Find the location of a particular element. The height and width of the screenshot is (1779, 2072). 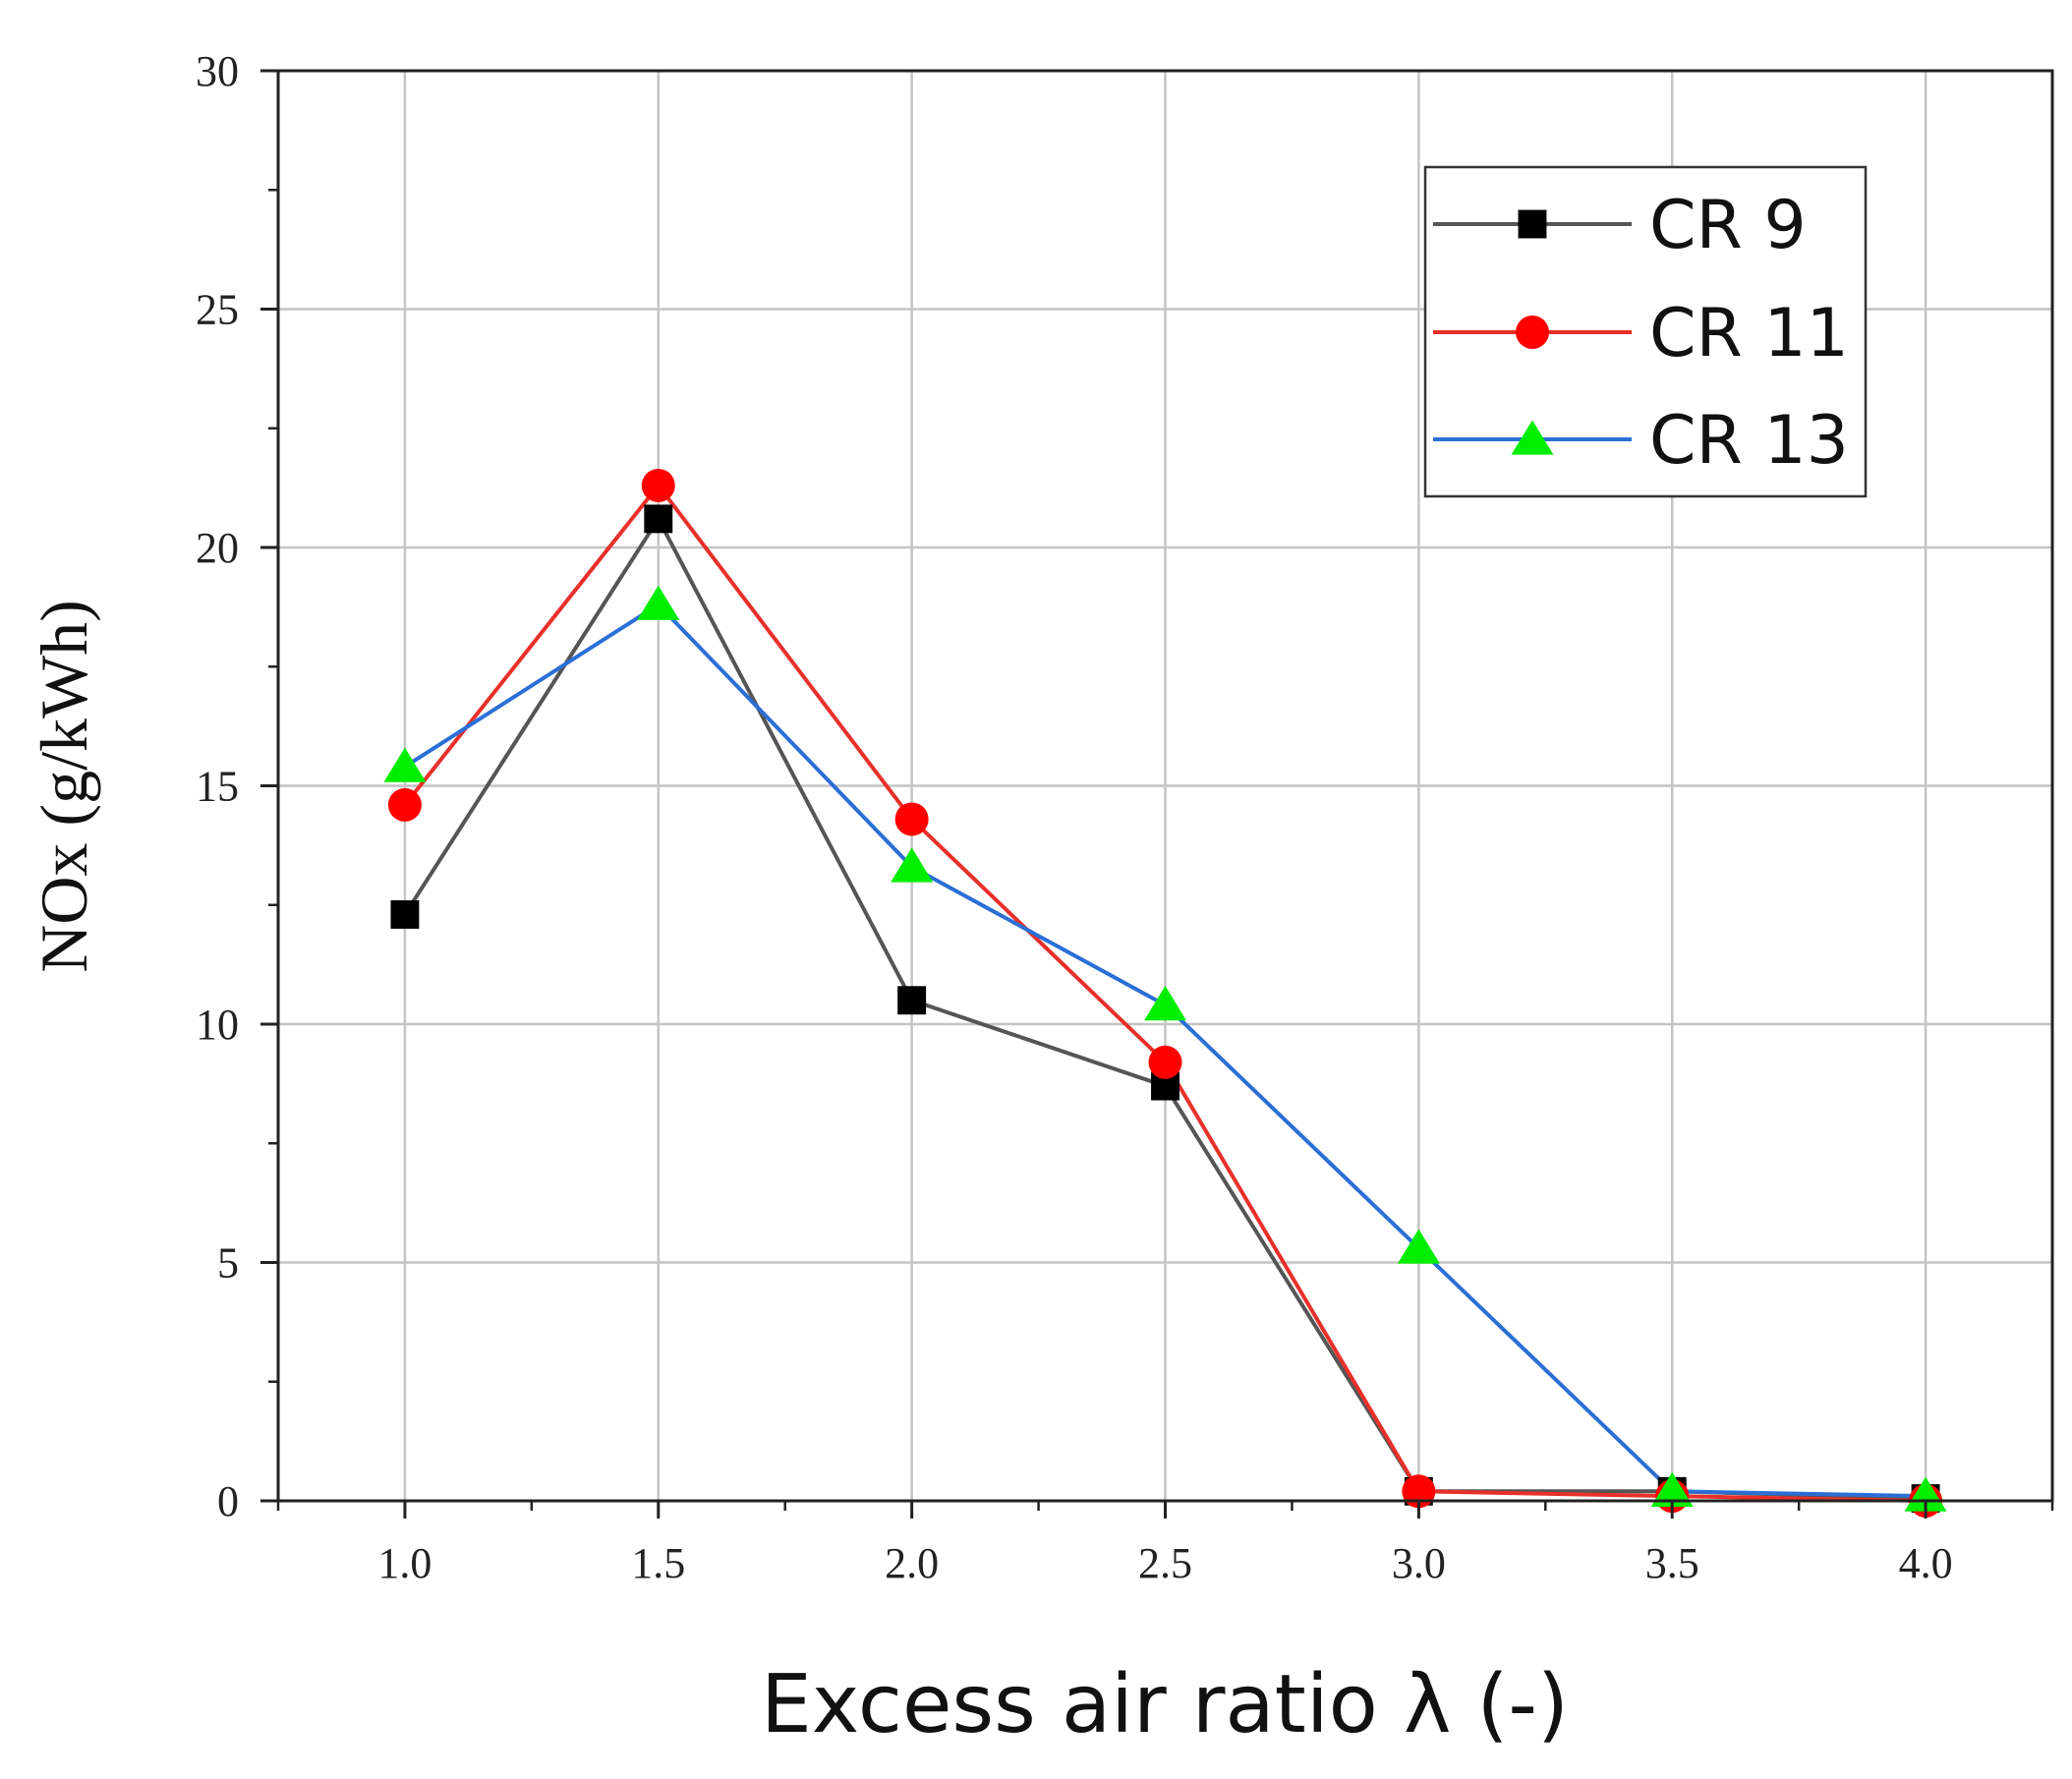

x-tick-label: 4.0 is located at coordinates (1926, 1563).